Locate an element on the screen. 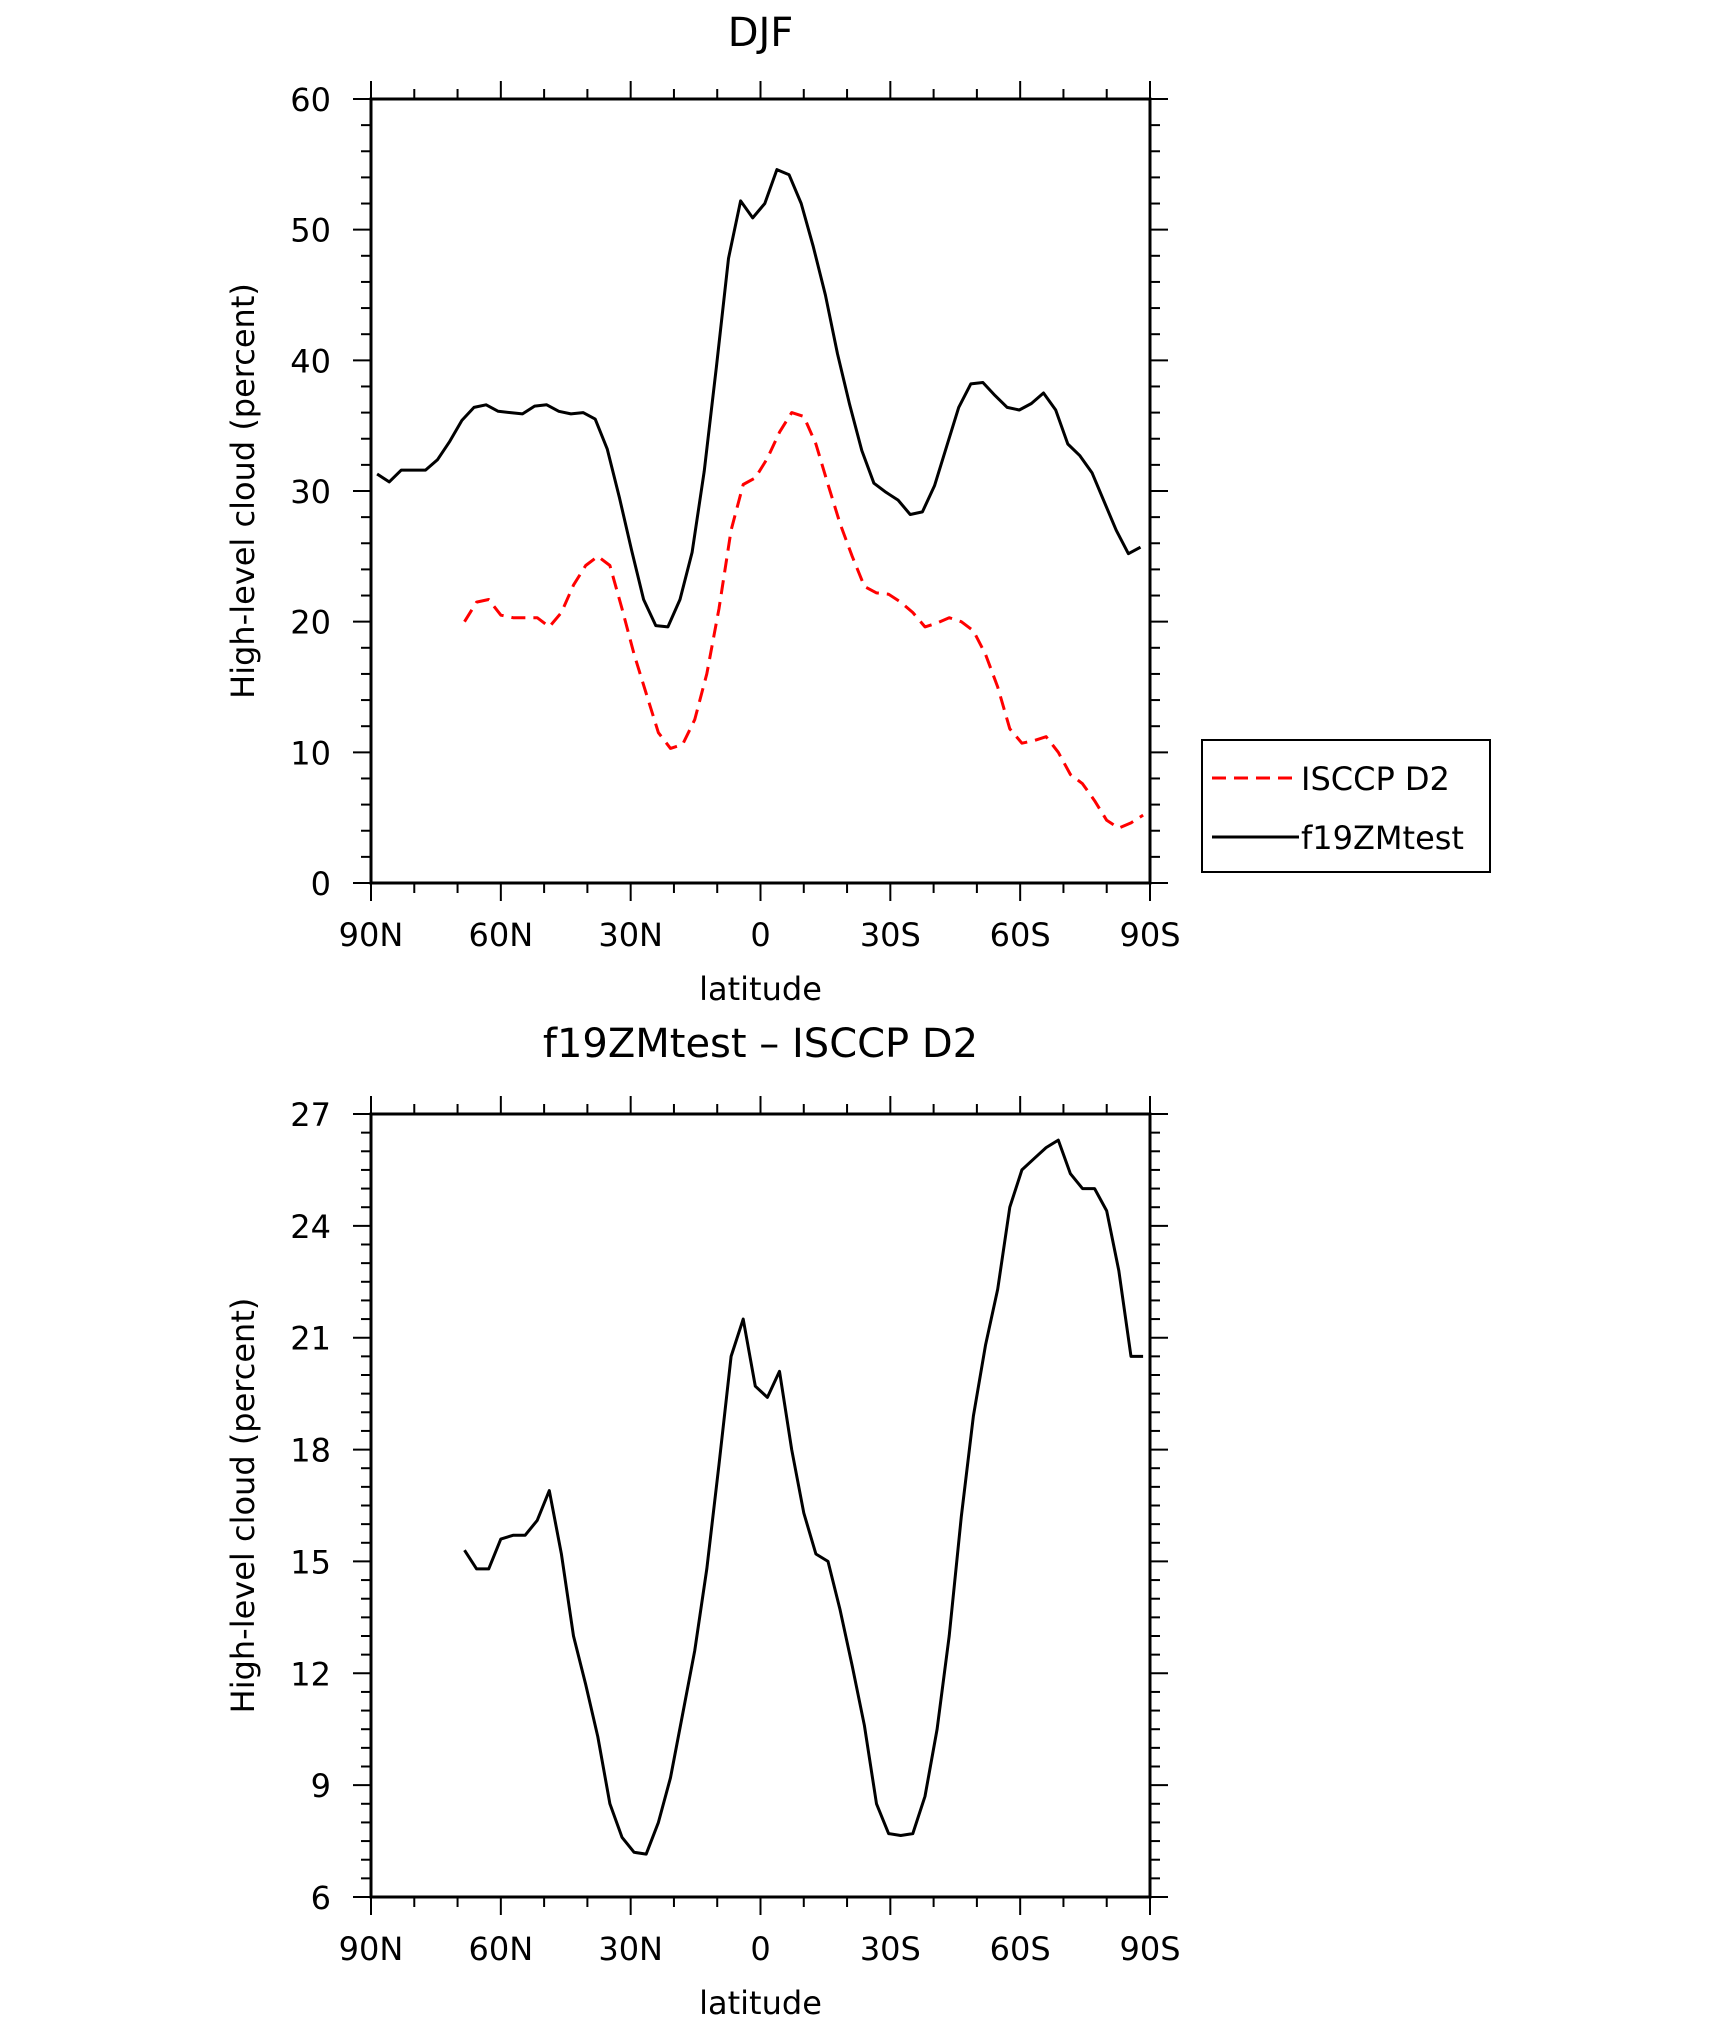 The image size is (1710, 2021). y-tick-label: 18 is located at coordinates (310, 1451).